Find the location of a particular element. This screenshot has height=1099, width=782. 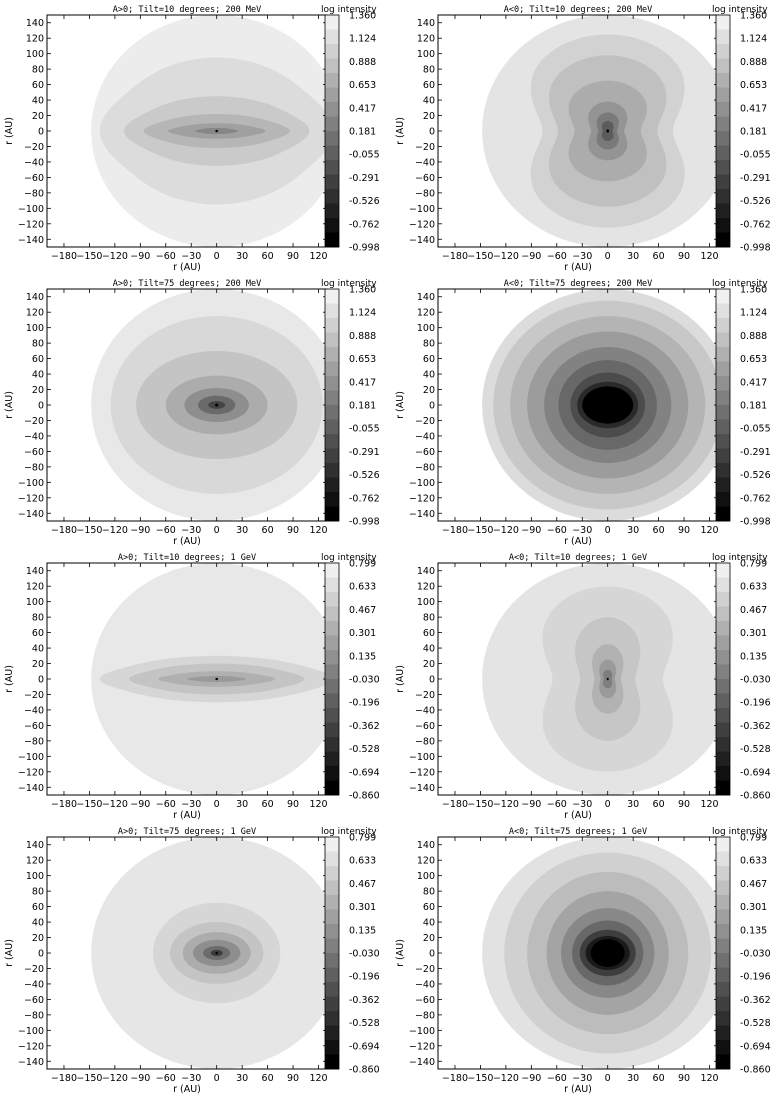

colorbar-tick-label: 0.467 is located at coordinates (753, 884).